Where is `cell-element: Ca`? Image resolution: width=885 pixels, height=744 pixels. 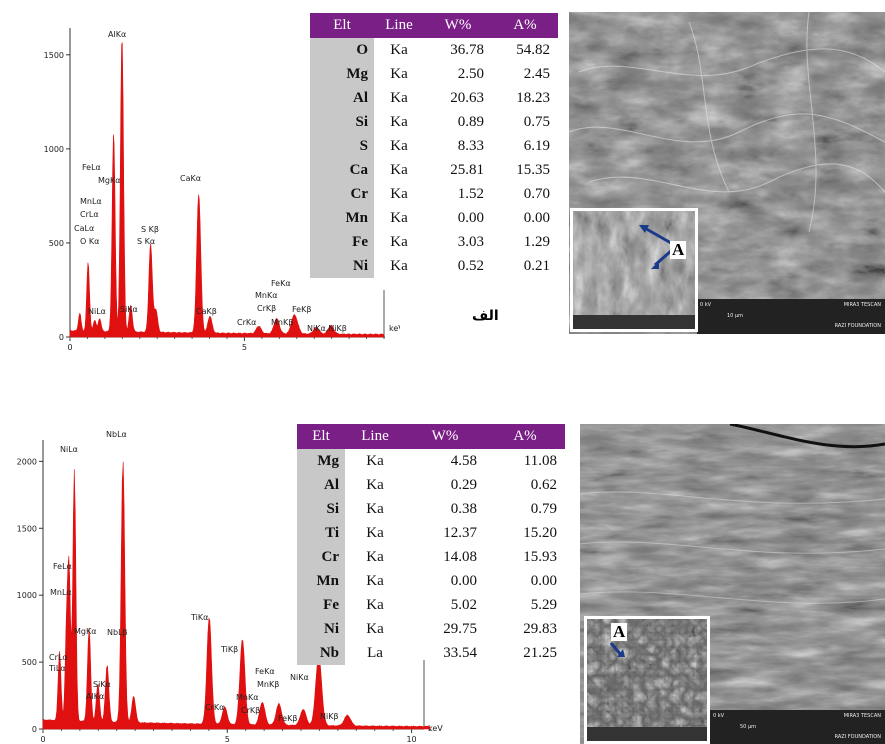 cell-element: Ca is located at coordinates (342, 170).